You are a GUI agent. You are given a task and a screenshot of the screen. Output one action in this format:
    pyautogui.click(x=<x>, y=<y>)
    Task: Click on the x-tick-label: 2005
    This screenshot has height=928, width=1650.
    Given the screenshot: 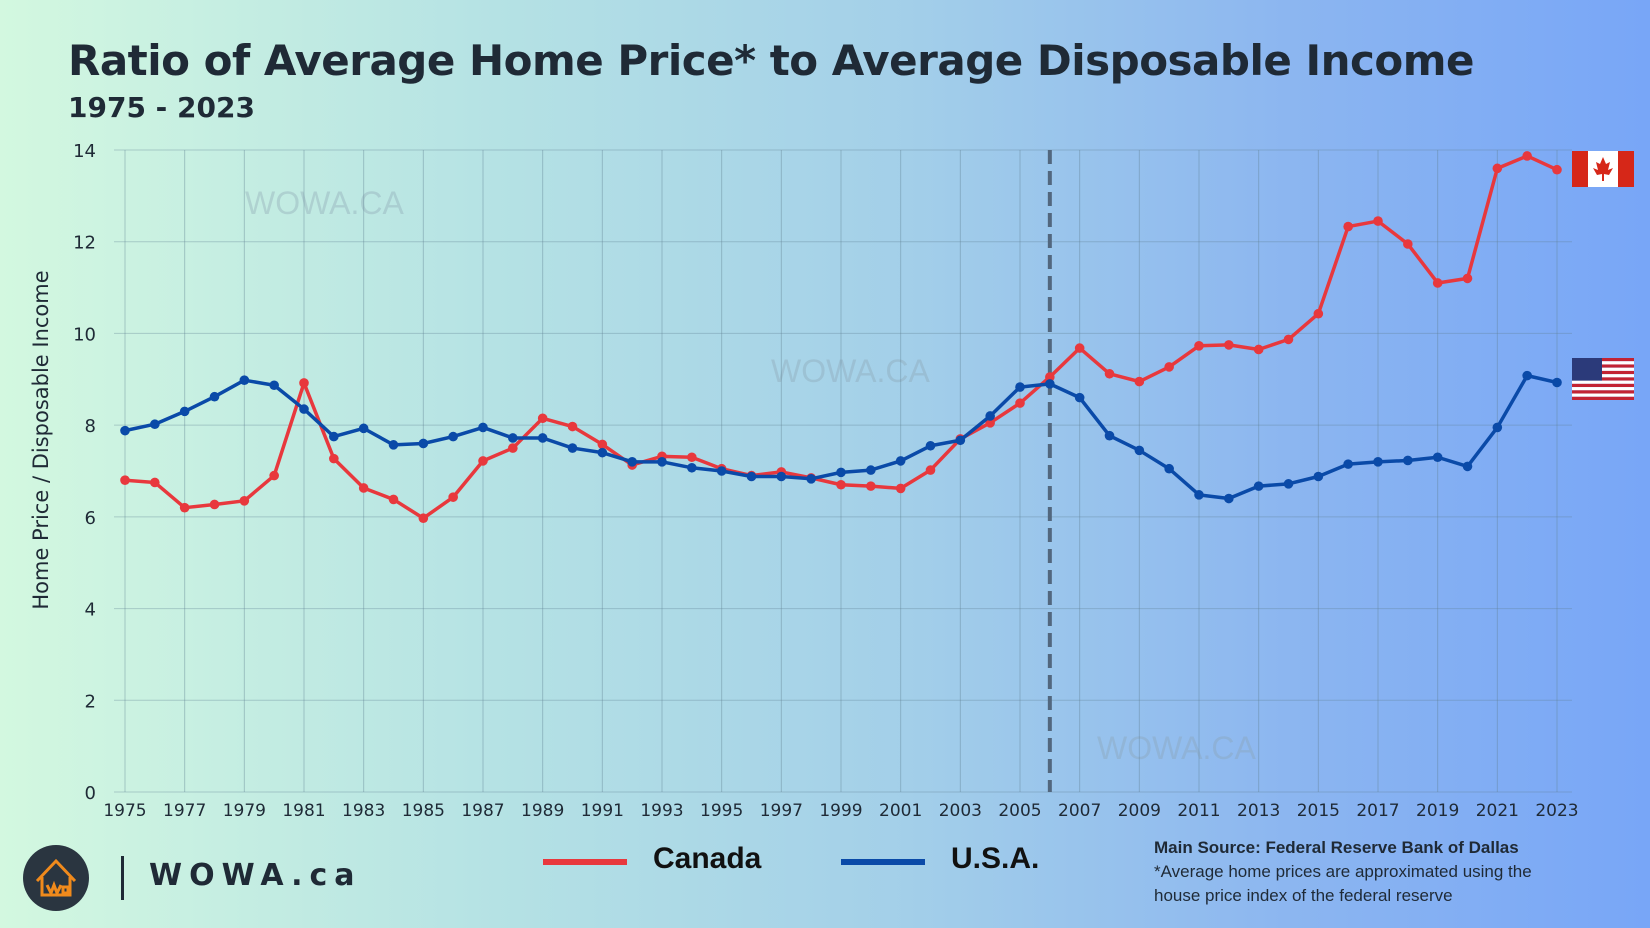 What is the action you would take?
    pyautogui.click(x=1019, y=811)
    